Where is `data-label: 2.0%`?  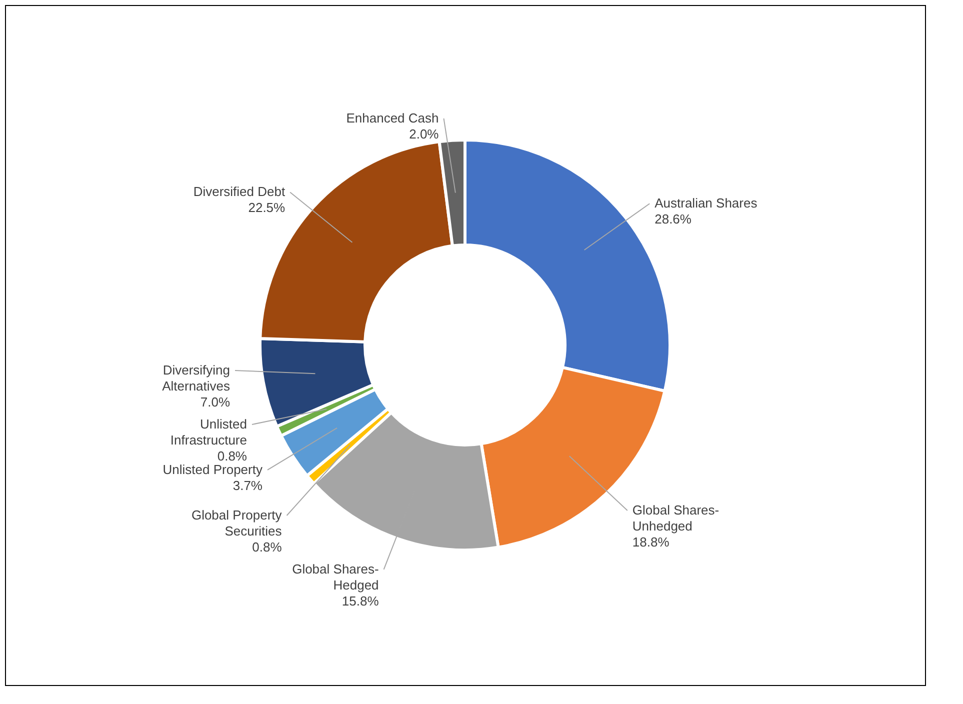 data-label: 2.0% is located at coordinates (424, 134).